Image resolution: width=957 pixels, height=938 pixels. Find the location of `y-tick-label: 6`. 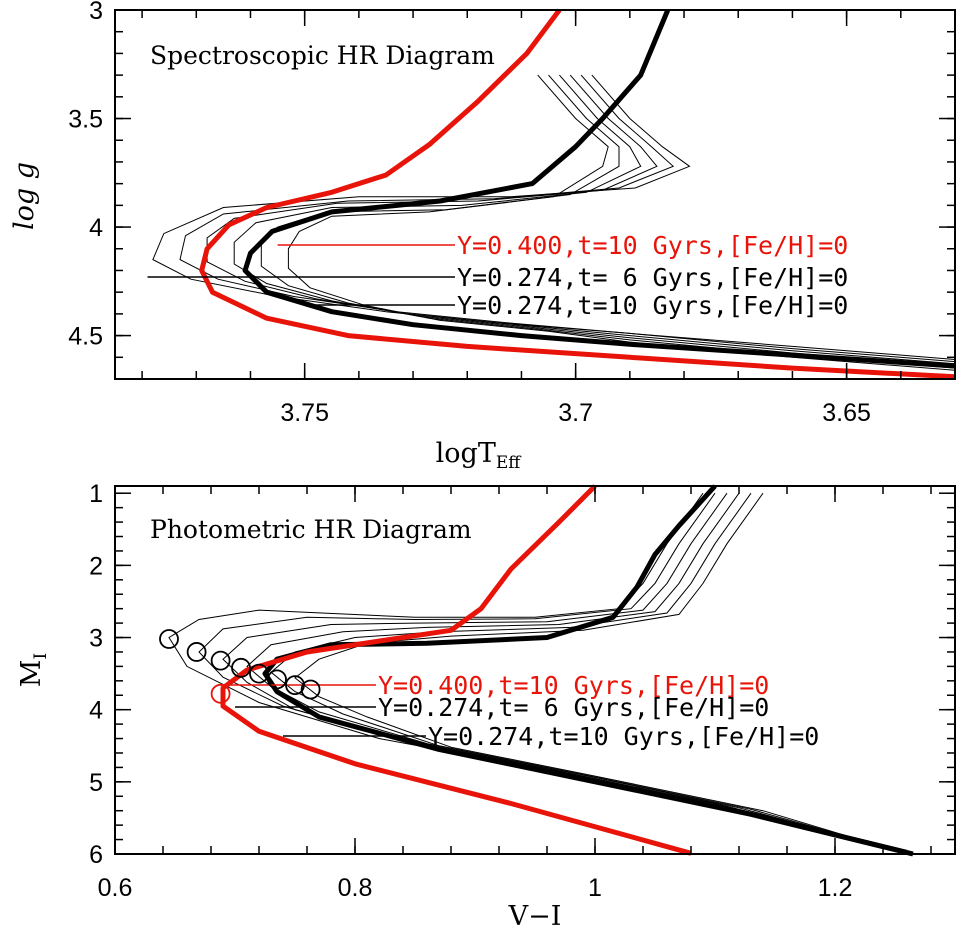

y-tick-label: 6 is located at coordinates (96, 855).